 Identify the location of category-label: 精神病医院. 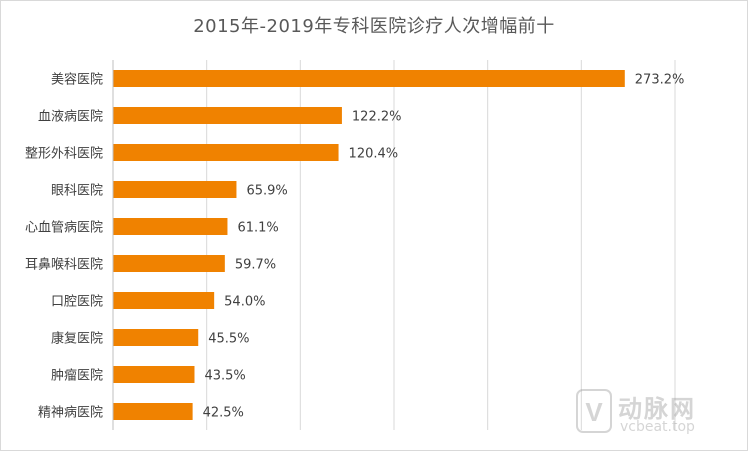
(70, 413).